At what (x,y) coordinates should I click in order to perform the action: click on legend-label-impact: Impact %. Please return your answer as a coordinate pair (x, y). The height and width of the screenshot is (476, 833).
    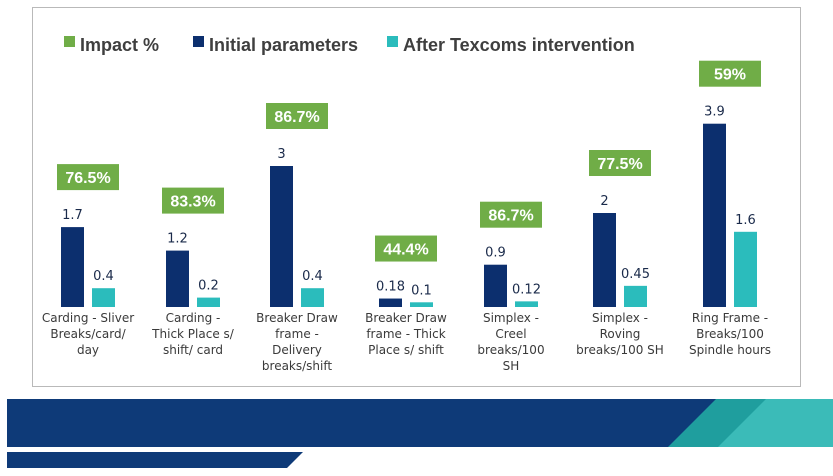
    Looking at the image, I should click on (119, 45).